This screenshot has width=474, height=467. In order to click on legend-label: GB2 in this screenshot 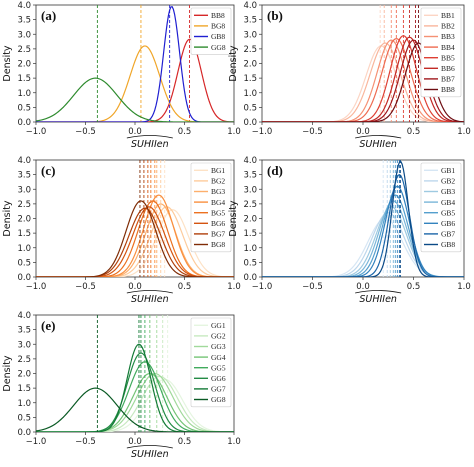, I will do `click(448, 181)`.